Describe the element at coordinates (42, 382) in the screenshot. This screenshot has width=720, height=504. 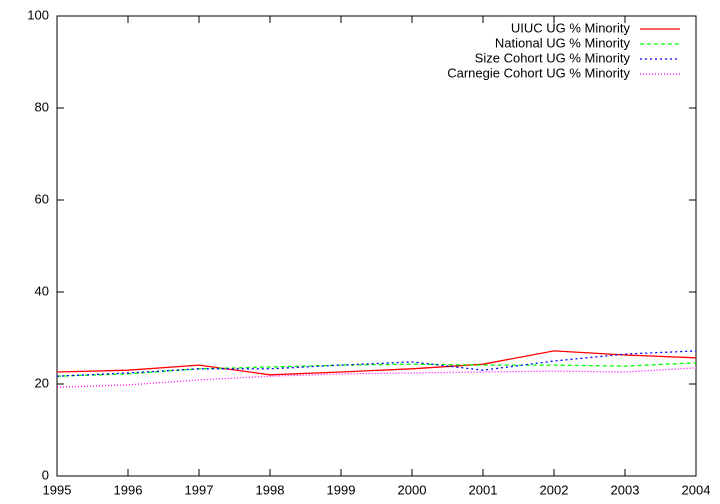
I see `y-tick-label: 20` at that location.